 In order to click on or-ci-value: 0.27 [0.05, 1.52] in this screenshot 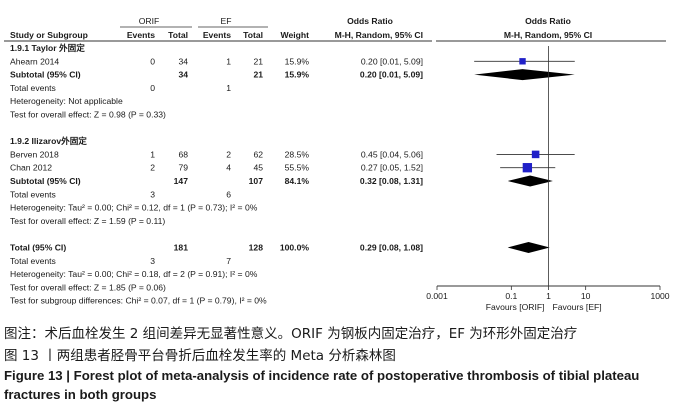, I will do `click(392, 168)`.